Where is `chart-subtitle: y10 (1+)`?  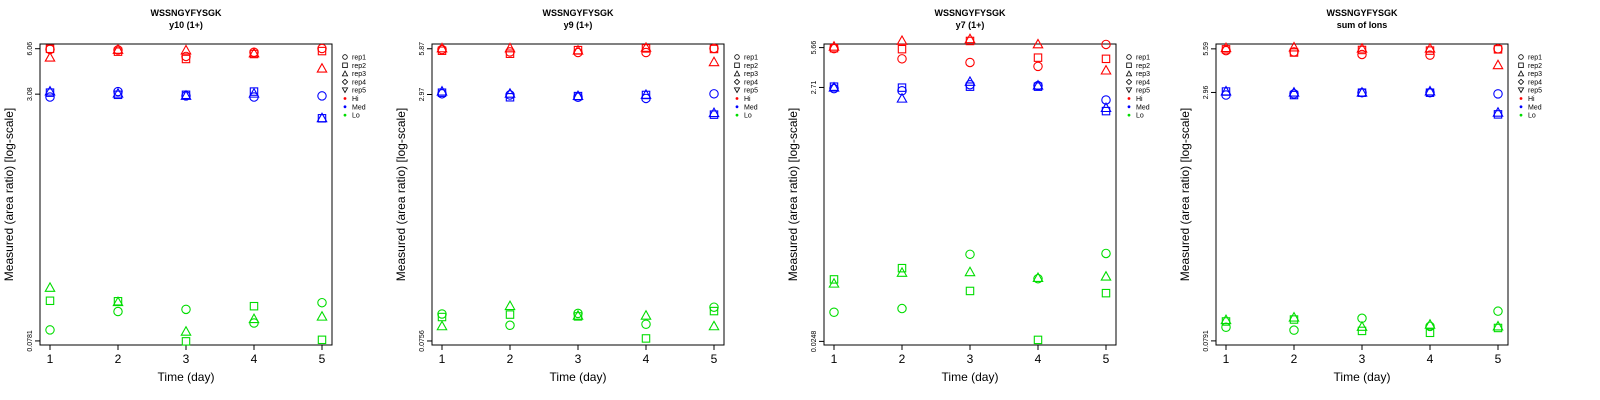
chart-subtitle: y10 (1+) is located at coordinates (186, 25).